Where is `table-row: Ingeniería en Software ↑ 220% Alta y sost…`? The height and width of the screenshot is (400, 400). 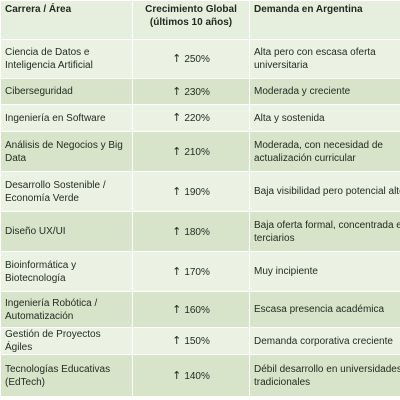
table-row: Ingeniería en Software ↑ 220% Alta y sost… is located at coordinates (200, 118).